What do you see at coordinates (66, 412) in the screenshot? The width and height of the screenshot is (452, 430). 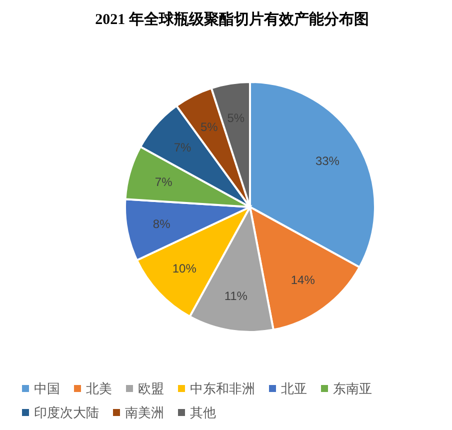 I see `legend-label: 印度次大陆` at bounding box center [66, 412].